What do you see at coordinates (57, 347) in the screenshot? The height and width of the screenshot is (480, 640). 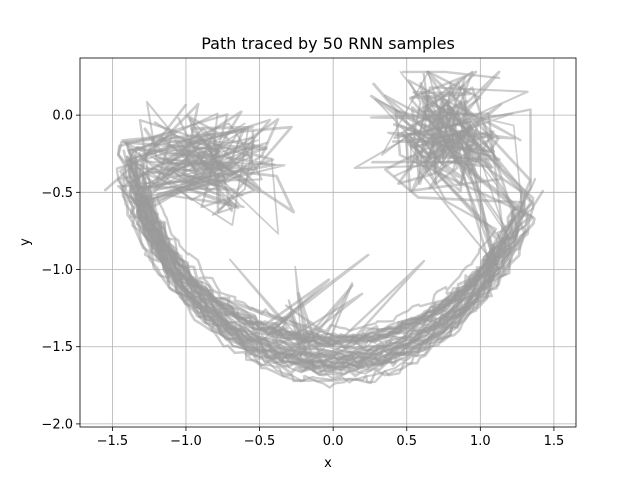 I see `y-tick-label: −1.5` at bounding box center [57, 347].